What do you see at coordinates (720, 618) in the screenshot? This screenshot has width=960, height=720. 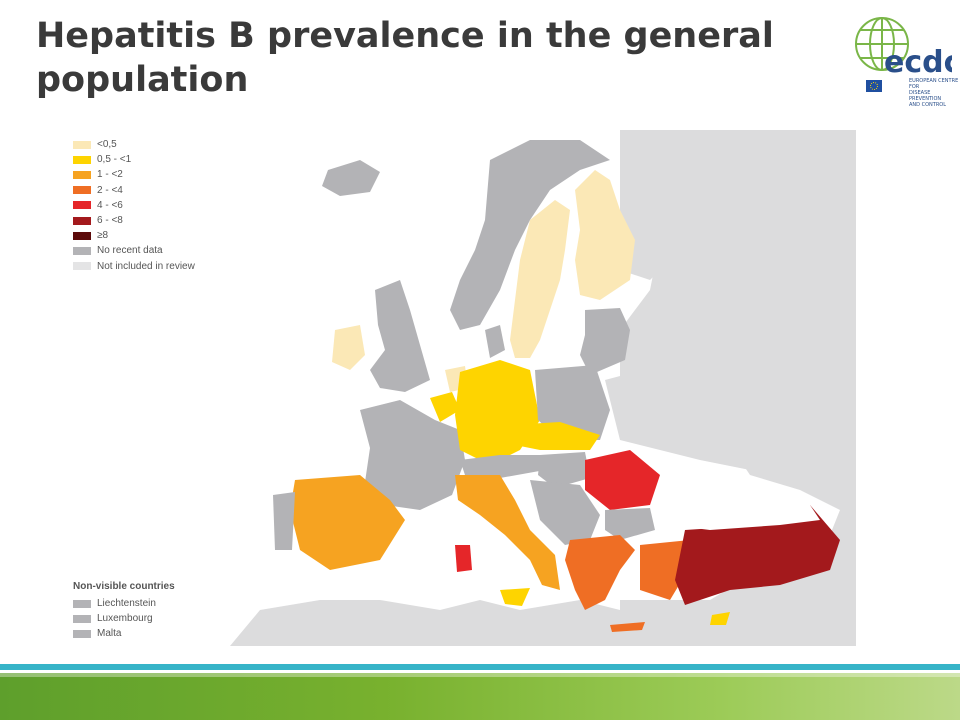 I see `island-cyprus` at bounding box center [720, 618].